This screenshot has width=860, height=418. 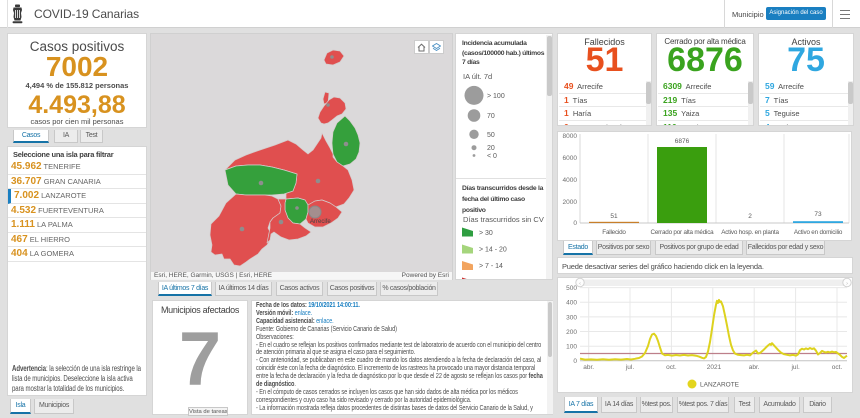 I want to click on svg-text: 200, so click(x=571, y=332).